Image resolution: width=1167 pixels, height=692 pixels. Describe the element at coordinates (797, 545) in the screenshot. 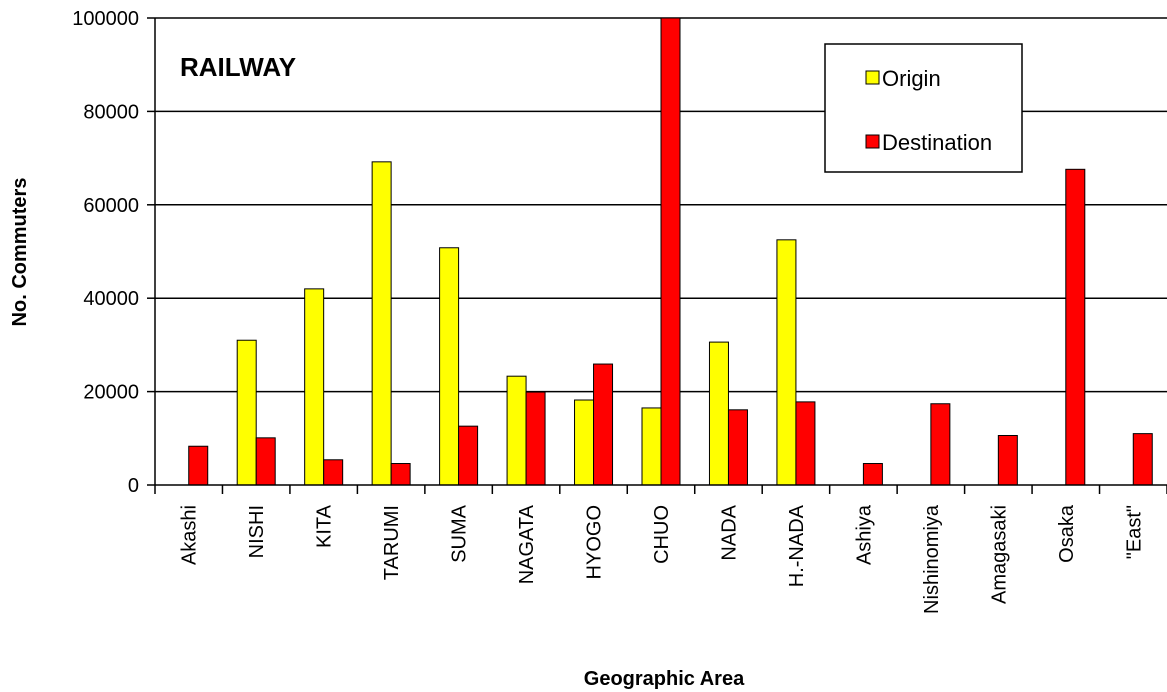

I see `x-tick-label: H.-NADA` at that location.